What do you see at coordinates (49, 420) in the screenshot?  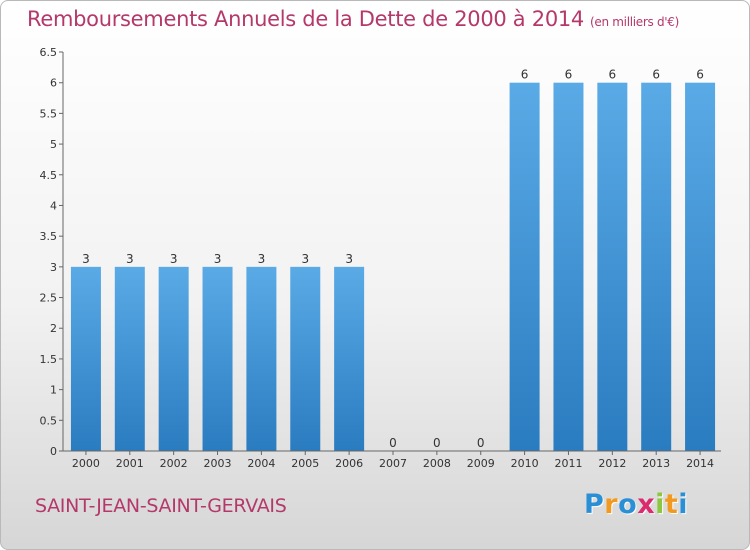 I see `y-tick-label: 0.5` at bounding box center [49, 420].